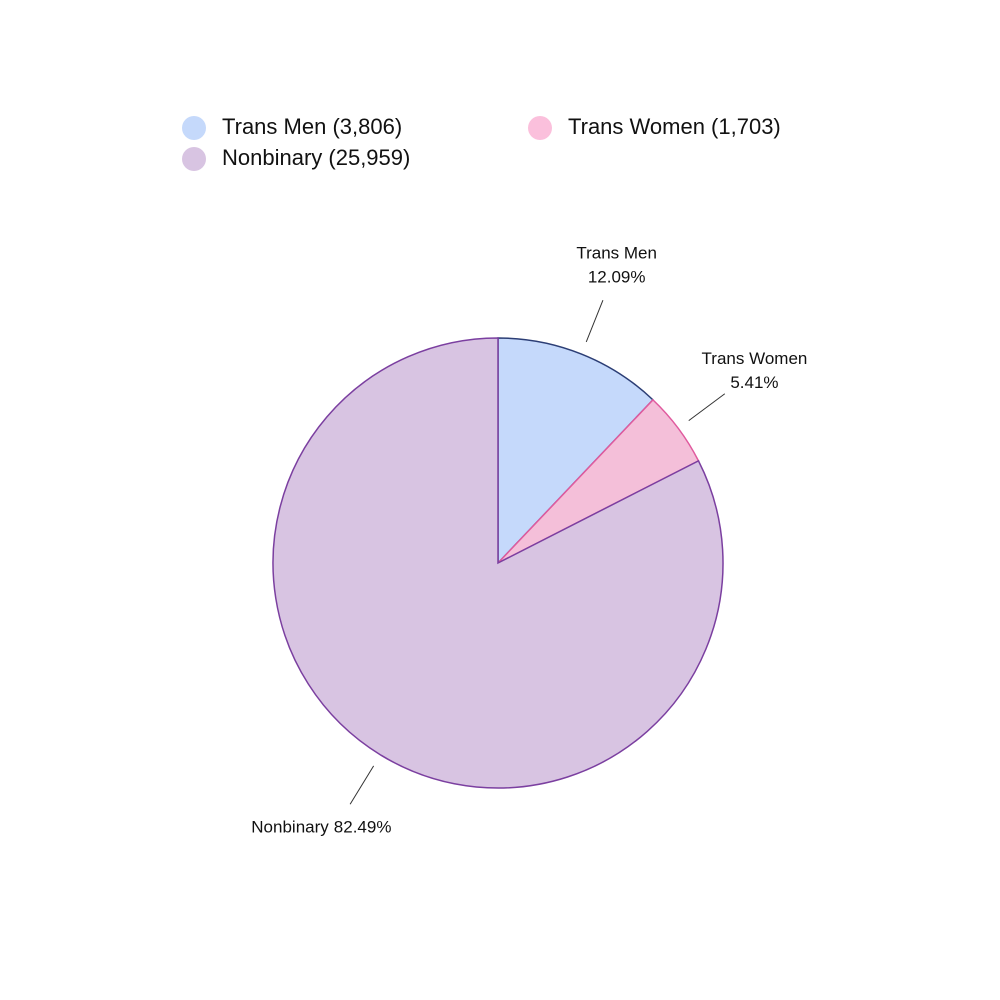  Describe the element at coordinates (290, 826) in the screenshot. I see `data-label-name: Nonbinary` at that location.